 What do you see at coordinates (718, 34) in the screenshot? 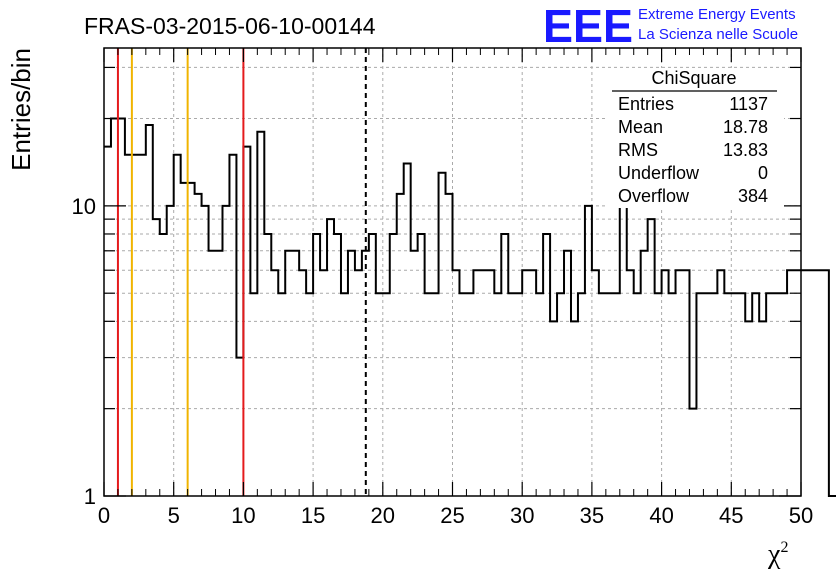
I see `logo-line-2: La Scienza nelle Scuole` at bounding box center [718, 34].